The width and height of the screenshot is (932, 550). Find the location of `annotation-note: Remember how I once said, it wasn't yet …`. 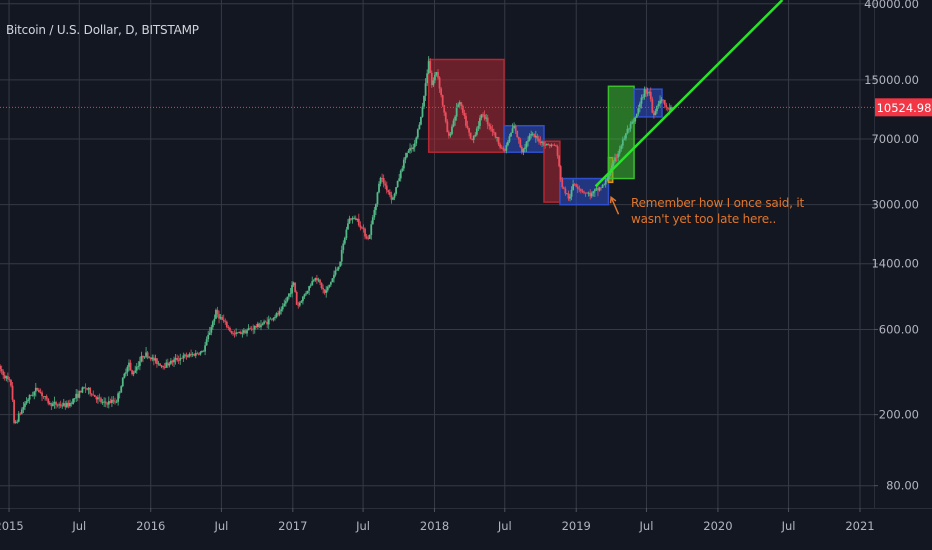

annotation-note: Remember how I once said, it wasn't yet … is located at coordinates (717, 211).